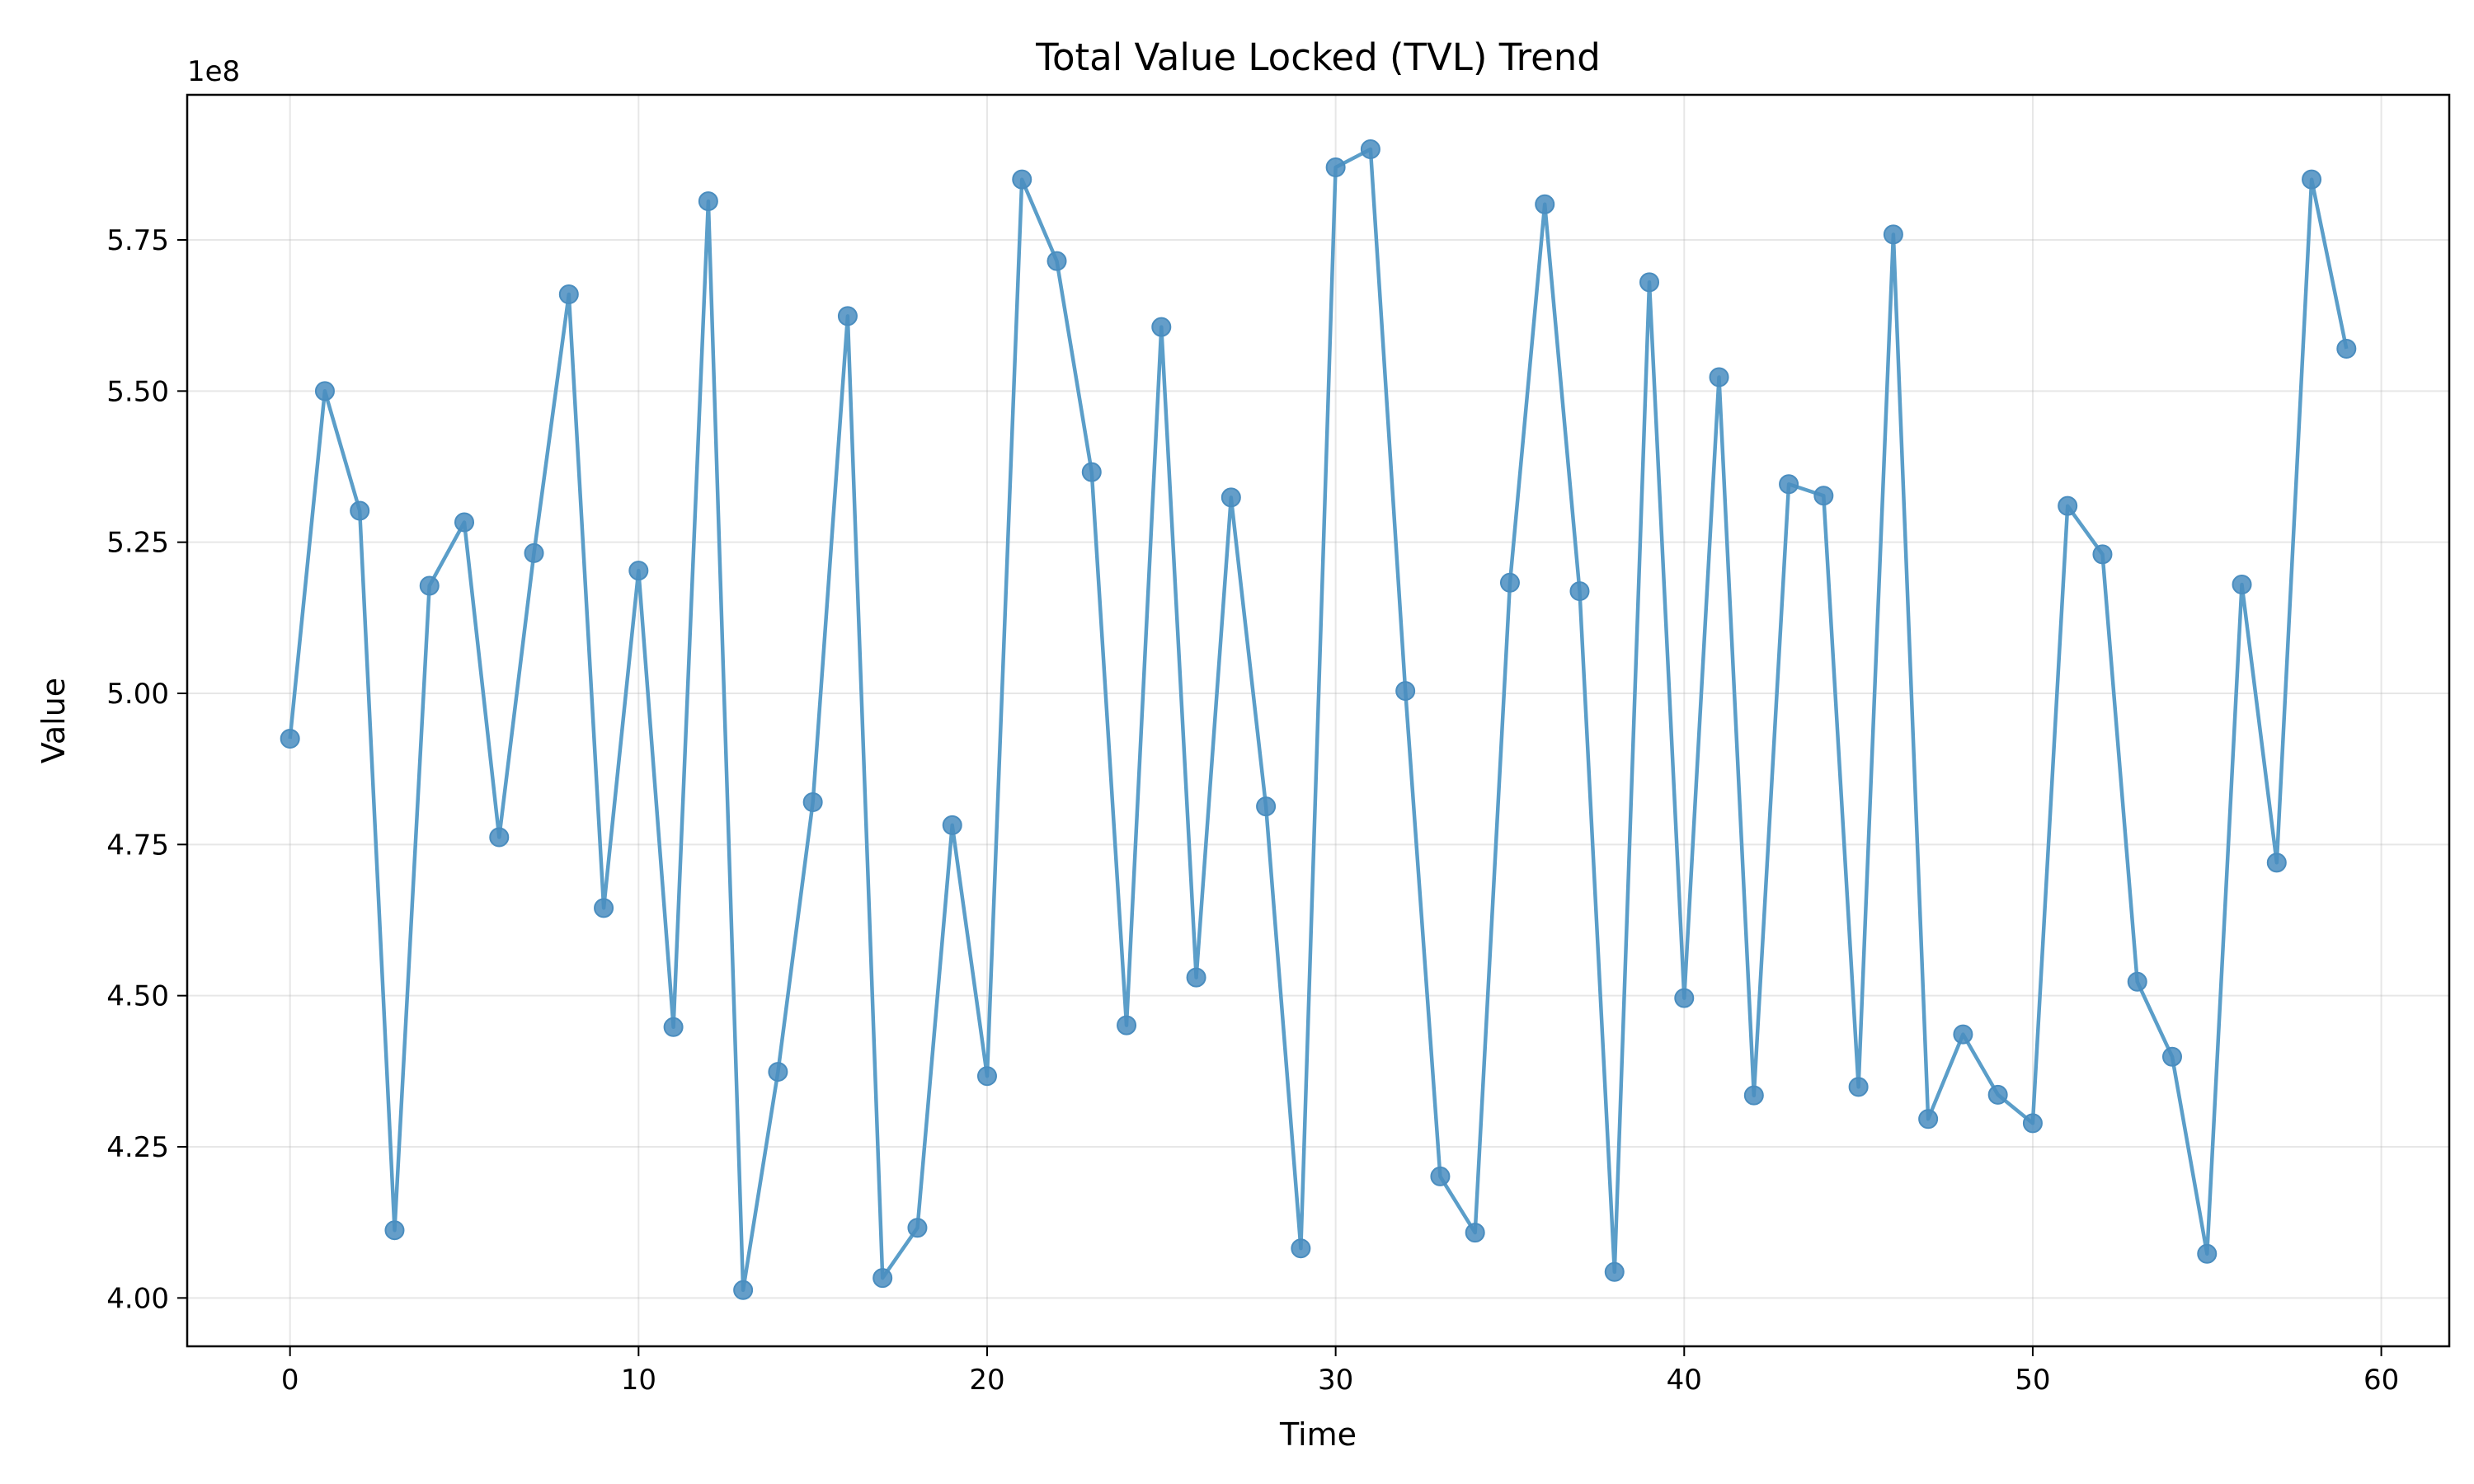  Describe the element at coordinates (137, 391) in the screenshot. I see `y-tick-label: 5.50` at that location.